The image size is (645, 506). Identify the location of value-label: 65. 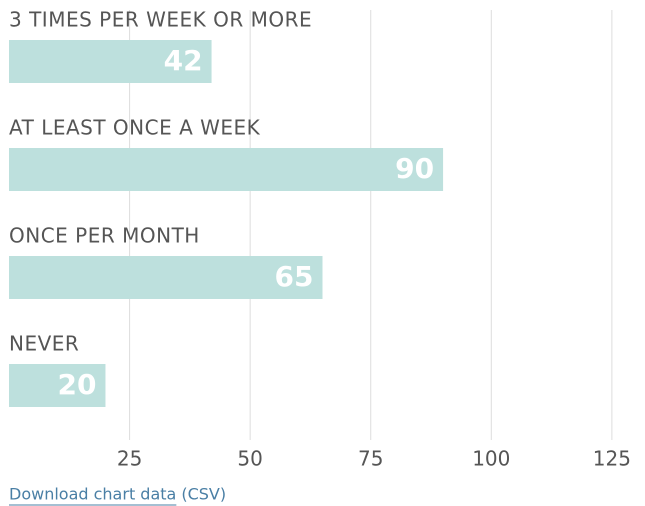
(294, 276).